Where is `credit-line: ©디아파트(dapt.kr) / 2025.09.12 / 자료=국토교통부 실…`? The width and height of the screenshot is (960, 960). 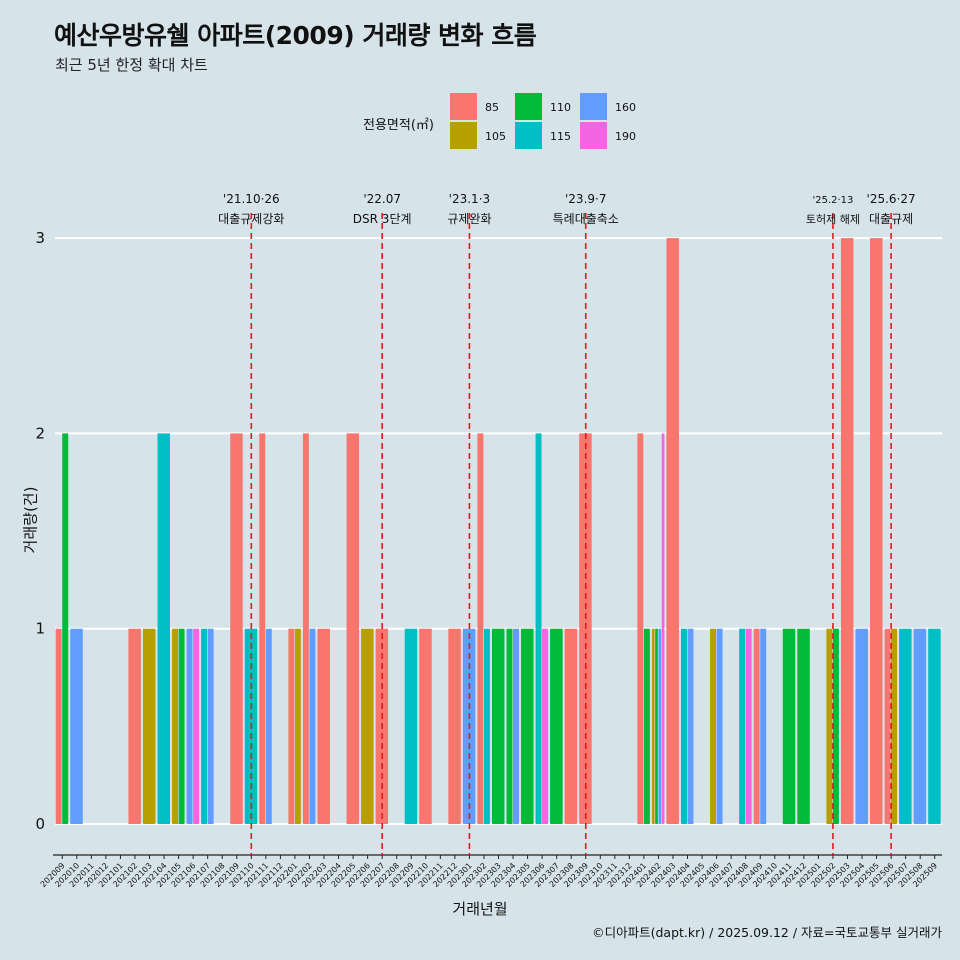
credit-line: ©디아파트(dapt.kr) / 2025.09.12 / 자료=국토교통부 실… is located at coordinates (767, 932).